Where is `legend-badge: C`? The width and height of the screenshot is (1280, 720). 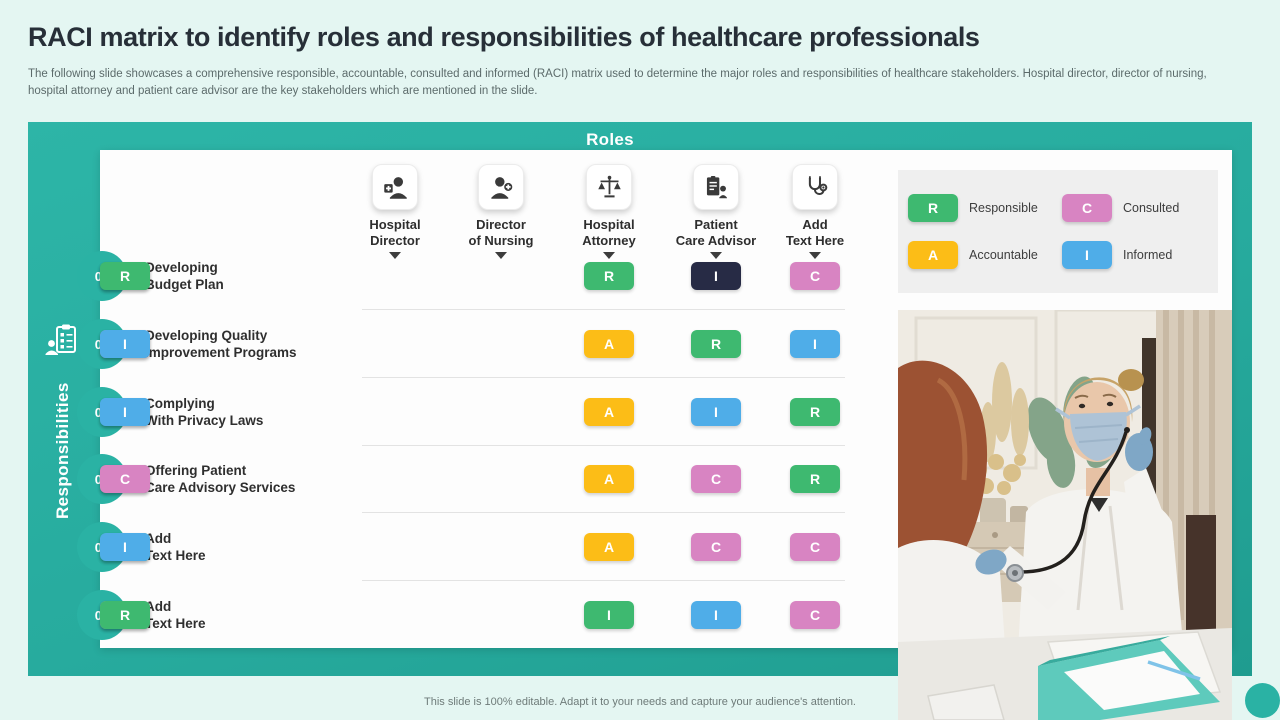 legend-badge: C is located at coordinates (1087, 207).